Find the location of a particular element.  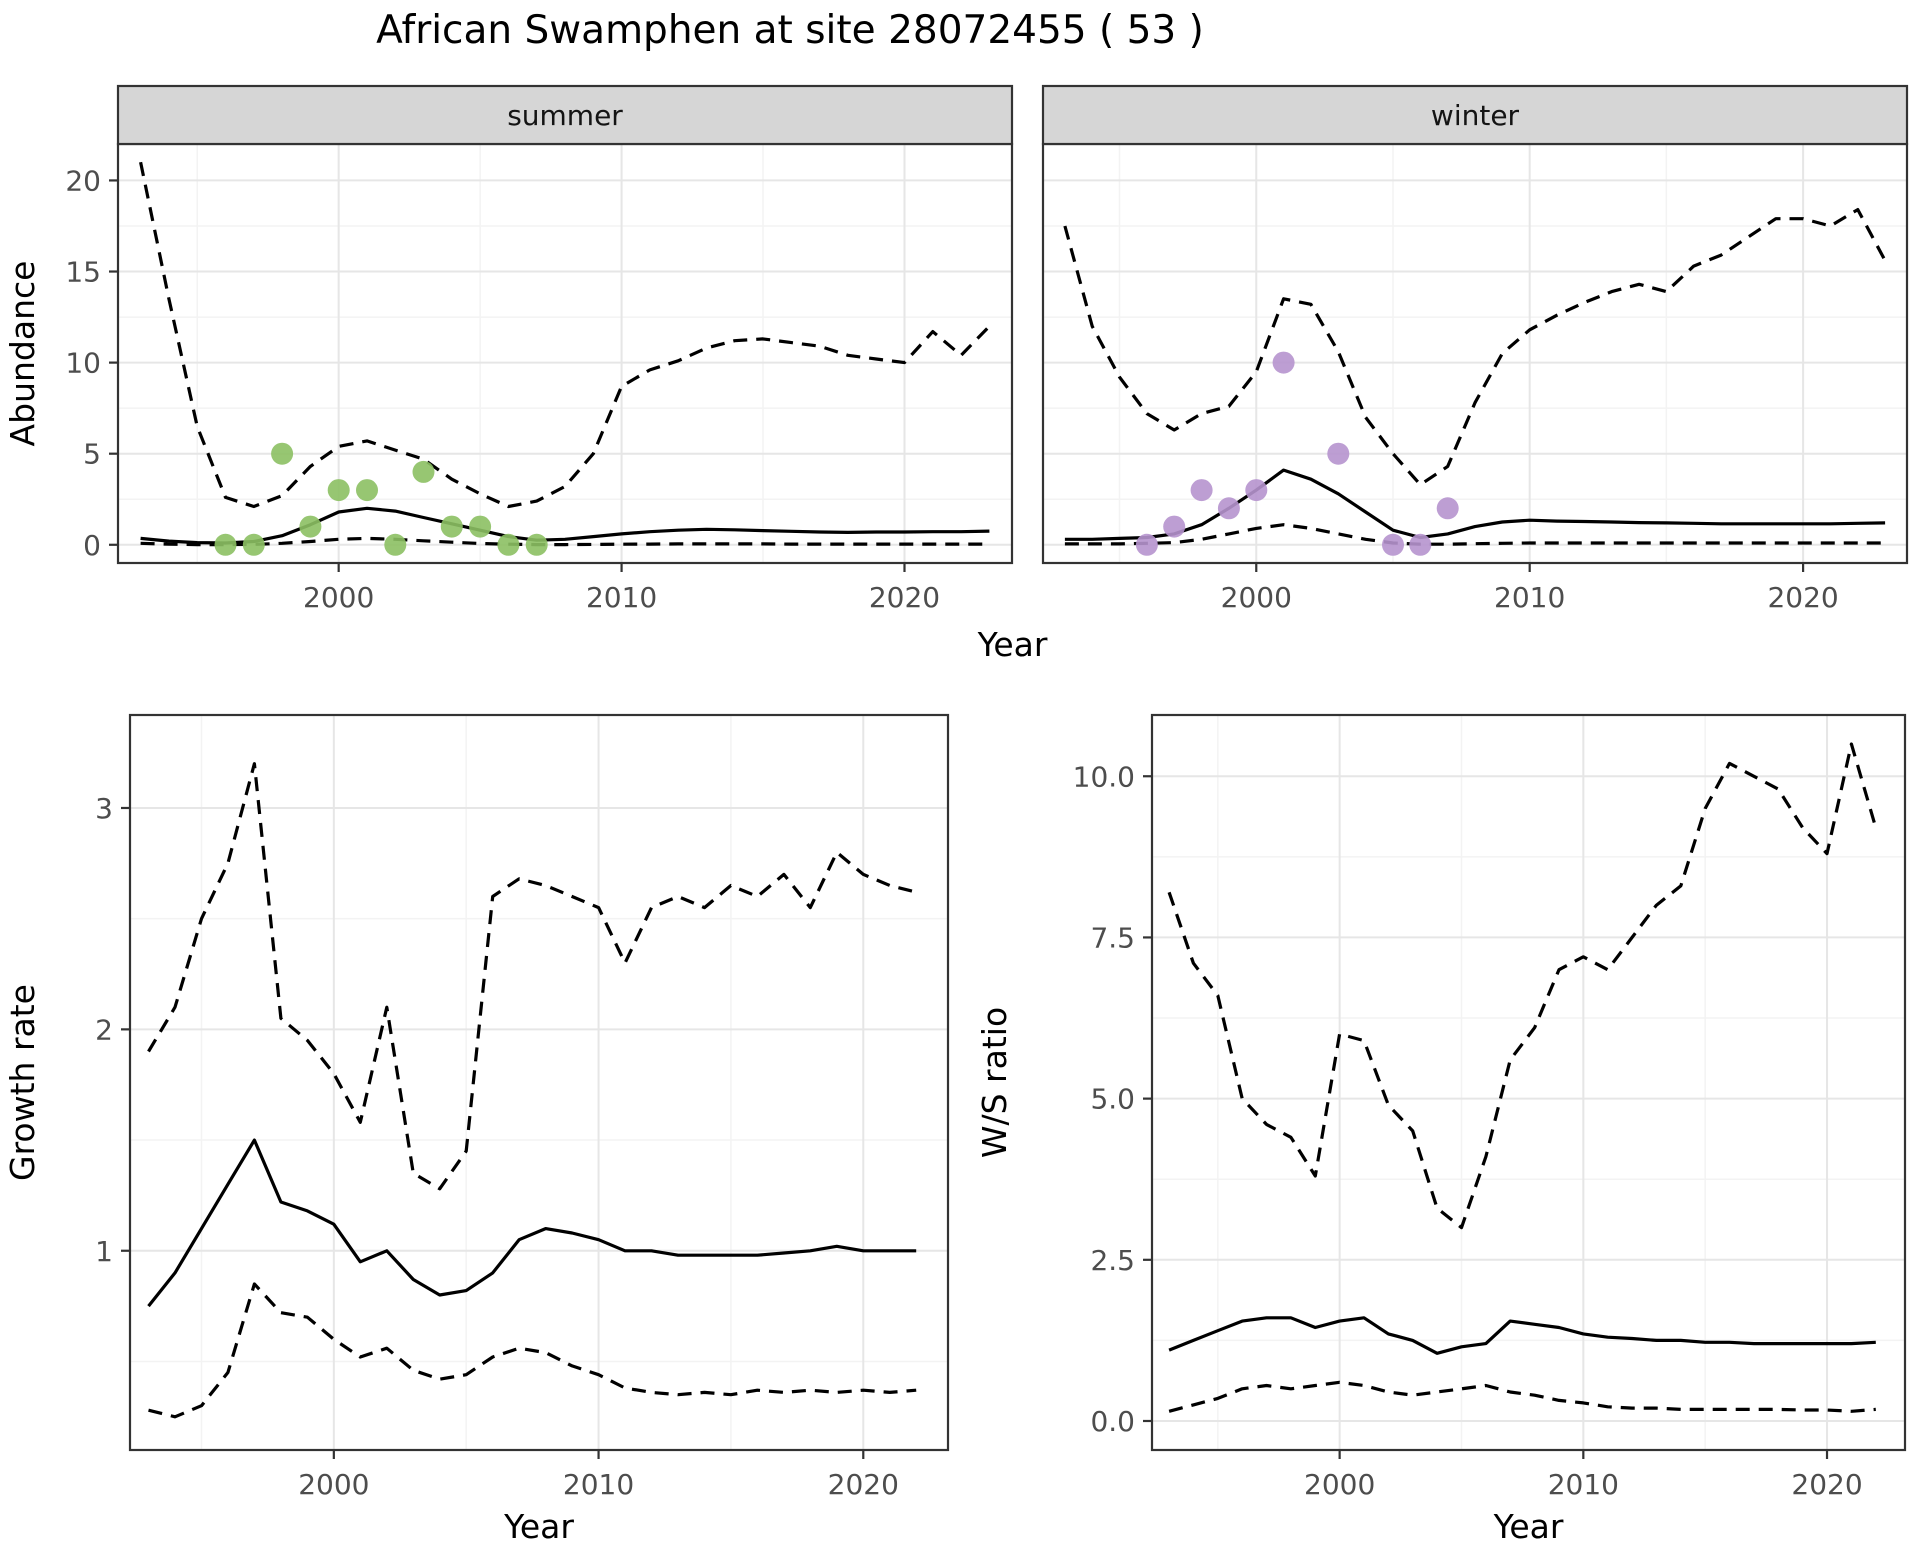

y-tick-label: 0.0 is located at coordinates (1112, 1421).